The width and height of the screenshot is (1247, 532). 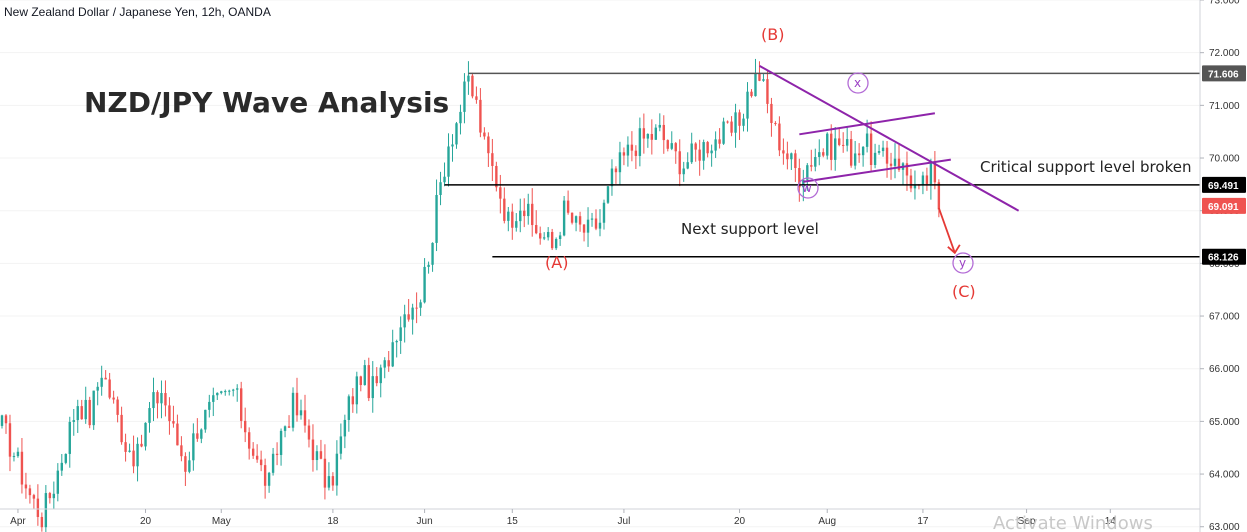 What do you see at coordinates (1111, 521) in the screenshot?
I see `x-tick-label: 14` at bounding box center [1111, 521].